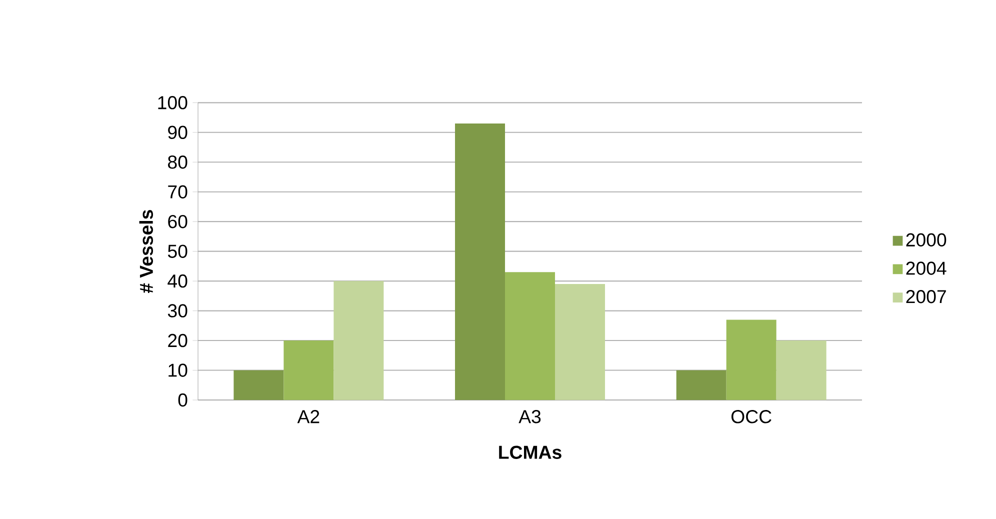  I want to click on y-tick-label: 0, so click(183, 400).